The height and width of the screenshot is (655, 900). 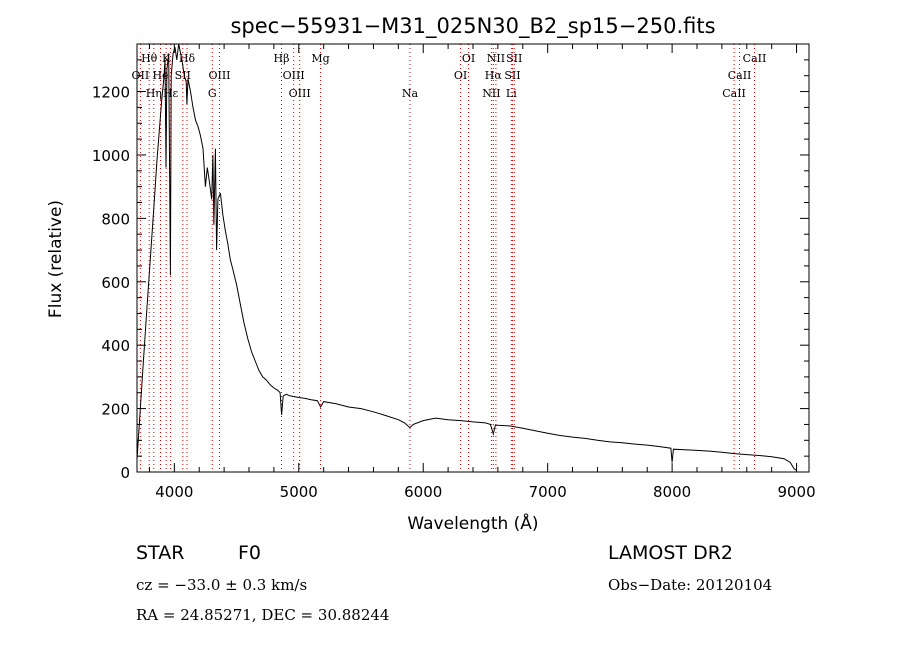 I want to click on line-label: Hθ, so click(x=149, y=58).